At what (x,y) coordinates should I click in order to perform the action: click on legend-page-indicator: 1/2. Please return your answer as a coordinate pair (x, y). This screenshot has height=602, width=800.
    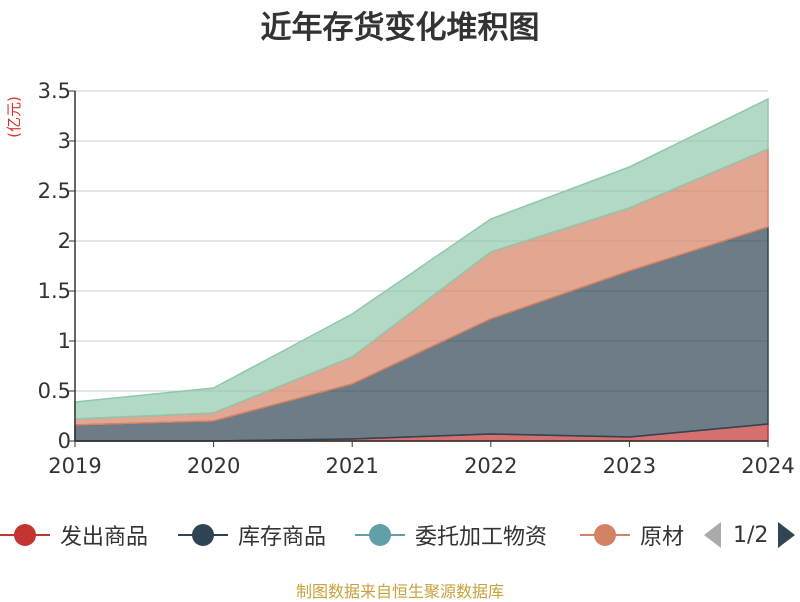
    Looking at the image, I should click on (751, 535).